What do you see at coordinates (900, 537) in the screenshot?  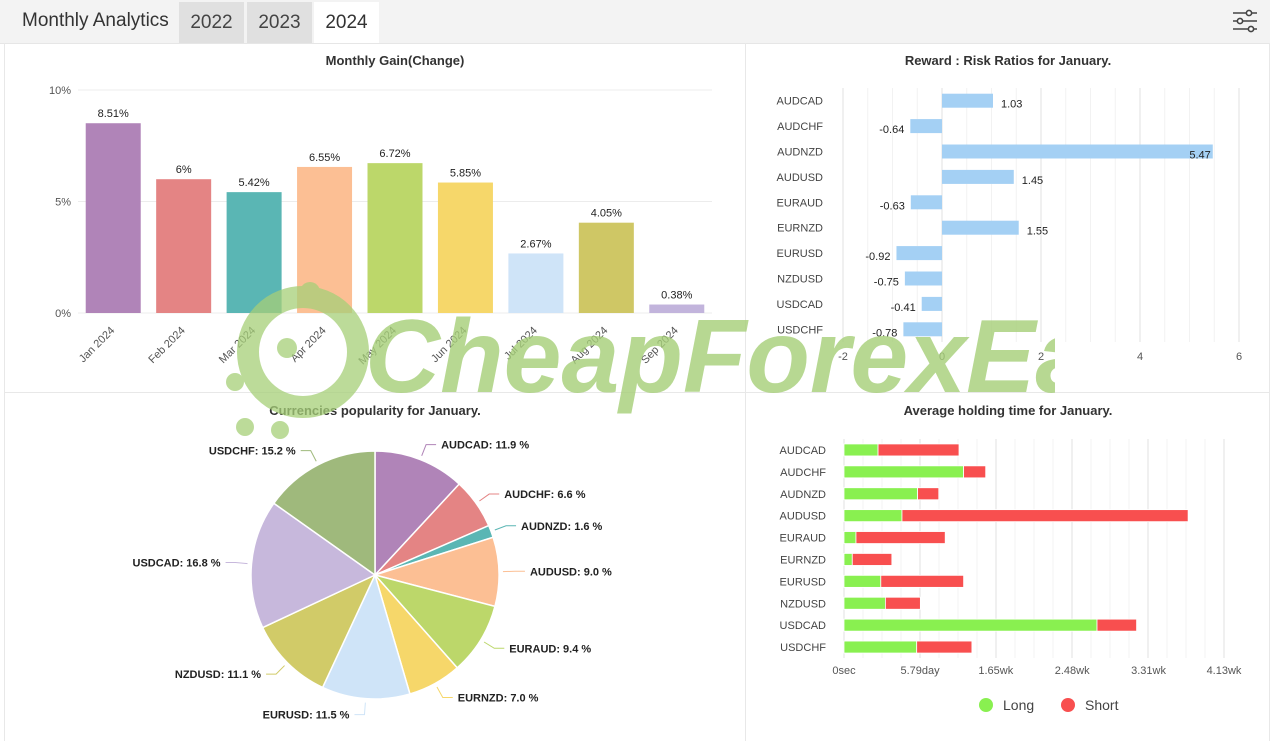 I see `bar-short-euraud` at bounding box center [900, 537].